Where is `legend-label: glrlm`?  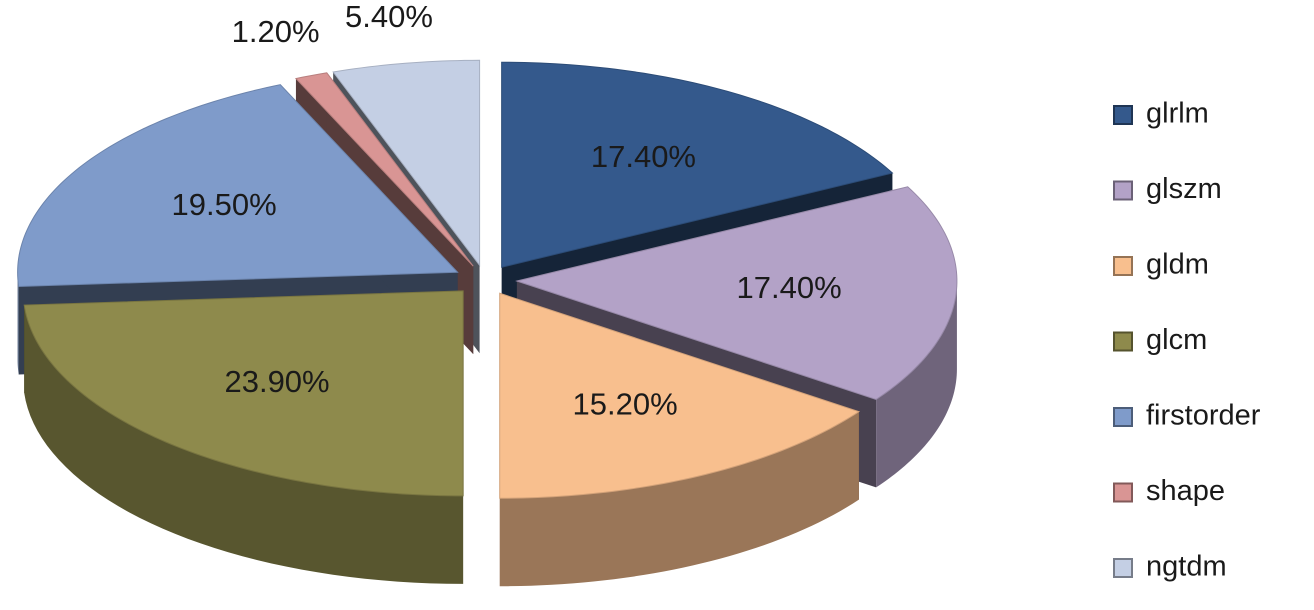
legend-label: glrlm is located at coordinates (1177, 114).